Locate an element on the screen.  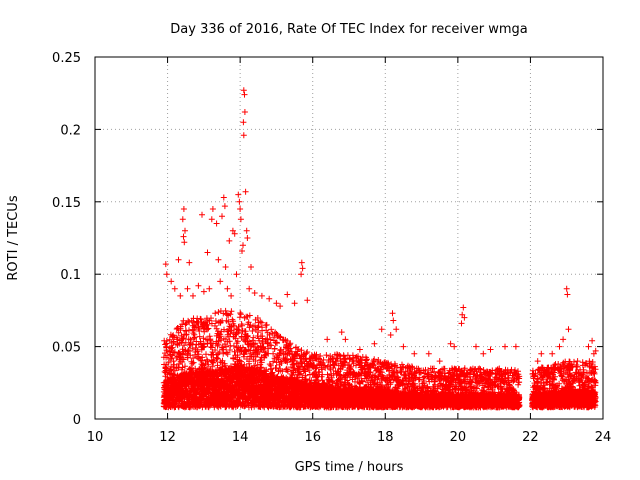
x-tick-label: 24 is located at coordinates (603, 437).